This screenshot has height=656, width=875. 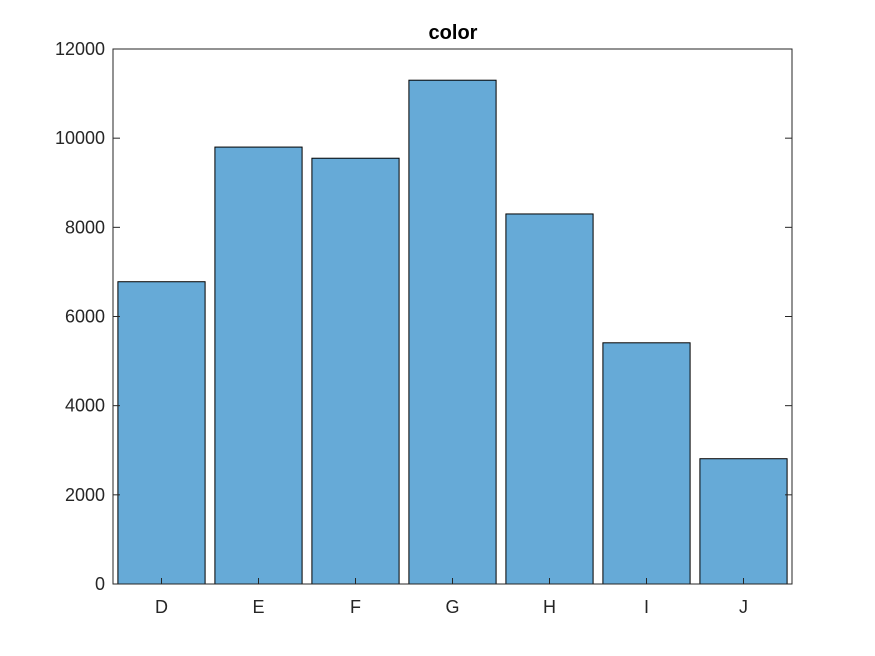 What do you see at coordinates (549, 607) in the screenshot?
I see `x-tick-label: H` at bounding box center [549, 607].